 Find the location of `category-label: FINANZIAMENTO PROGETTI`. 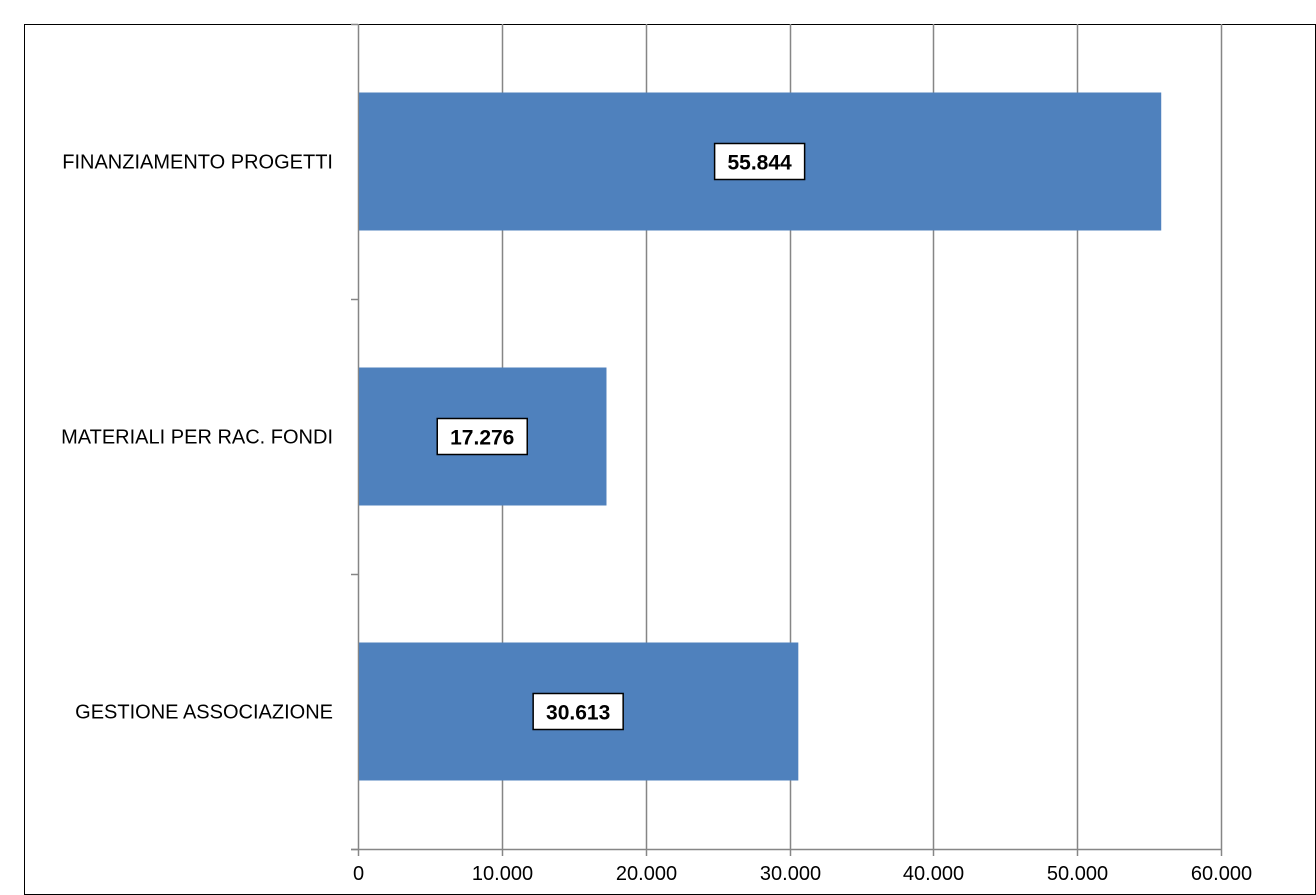

category-label: FINANZIAMENTO PROGETTI is located at coordinates (197, 163).